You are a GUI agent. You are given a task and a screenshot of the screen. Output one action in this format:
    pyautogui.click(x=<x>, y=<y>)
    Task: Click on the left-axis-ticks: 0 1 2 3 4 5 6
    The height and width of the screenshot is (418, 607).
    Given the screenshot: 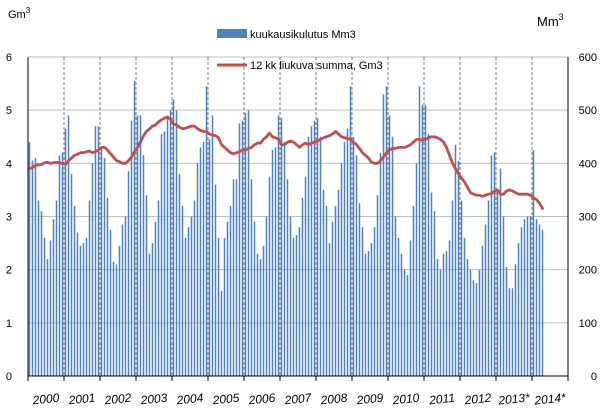 What is the action you would take?
    pyautogui.click(x=9, y=217)
    